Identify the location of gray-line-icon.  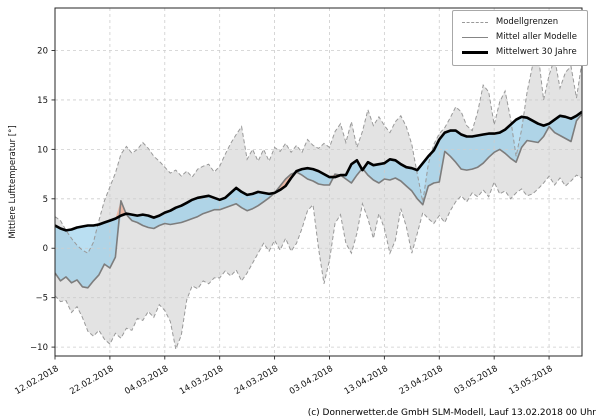
(474, 38).